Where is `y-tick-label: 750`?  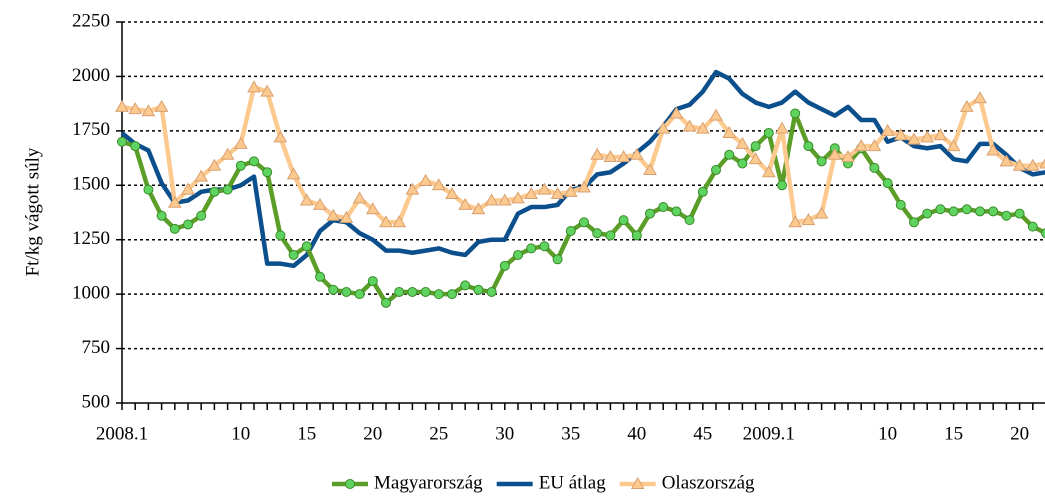 y-tick-label: 750 is located at coordinates (96, 347).